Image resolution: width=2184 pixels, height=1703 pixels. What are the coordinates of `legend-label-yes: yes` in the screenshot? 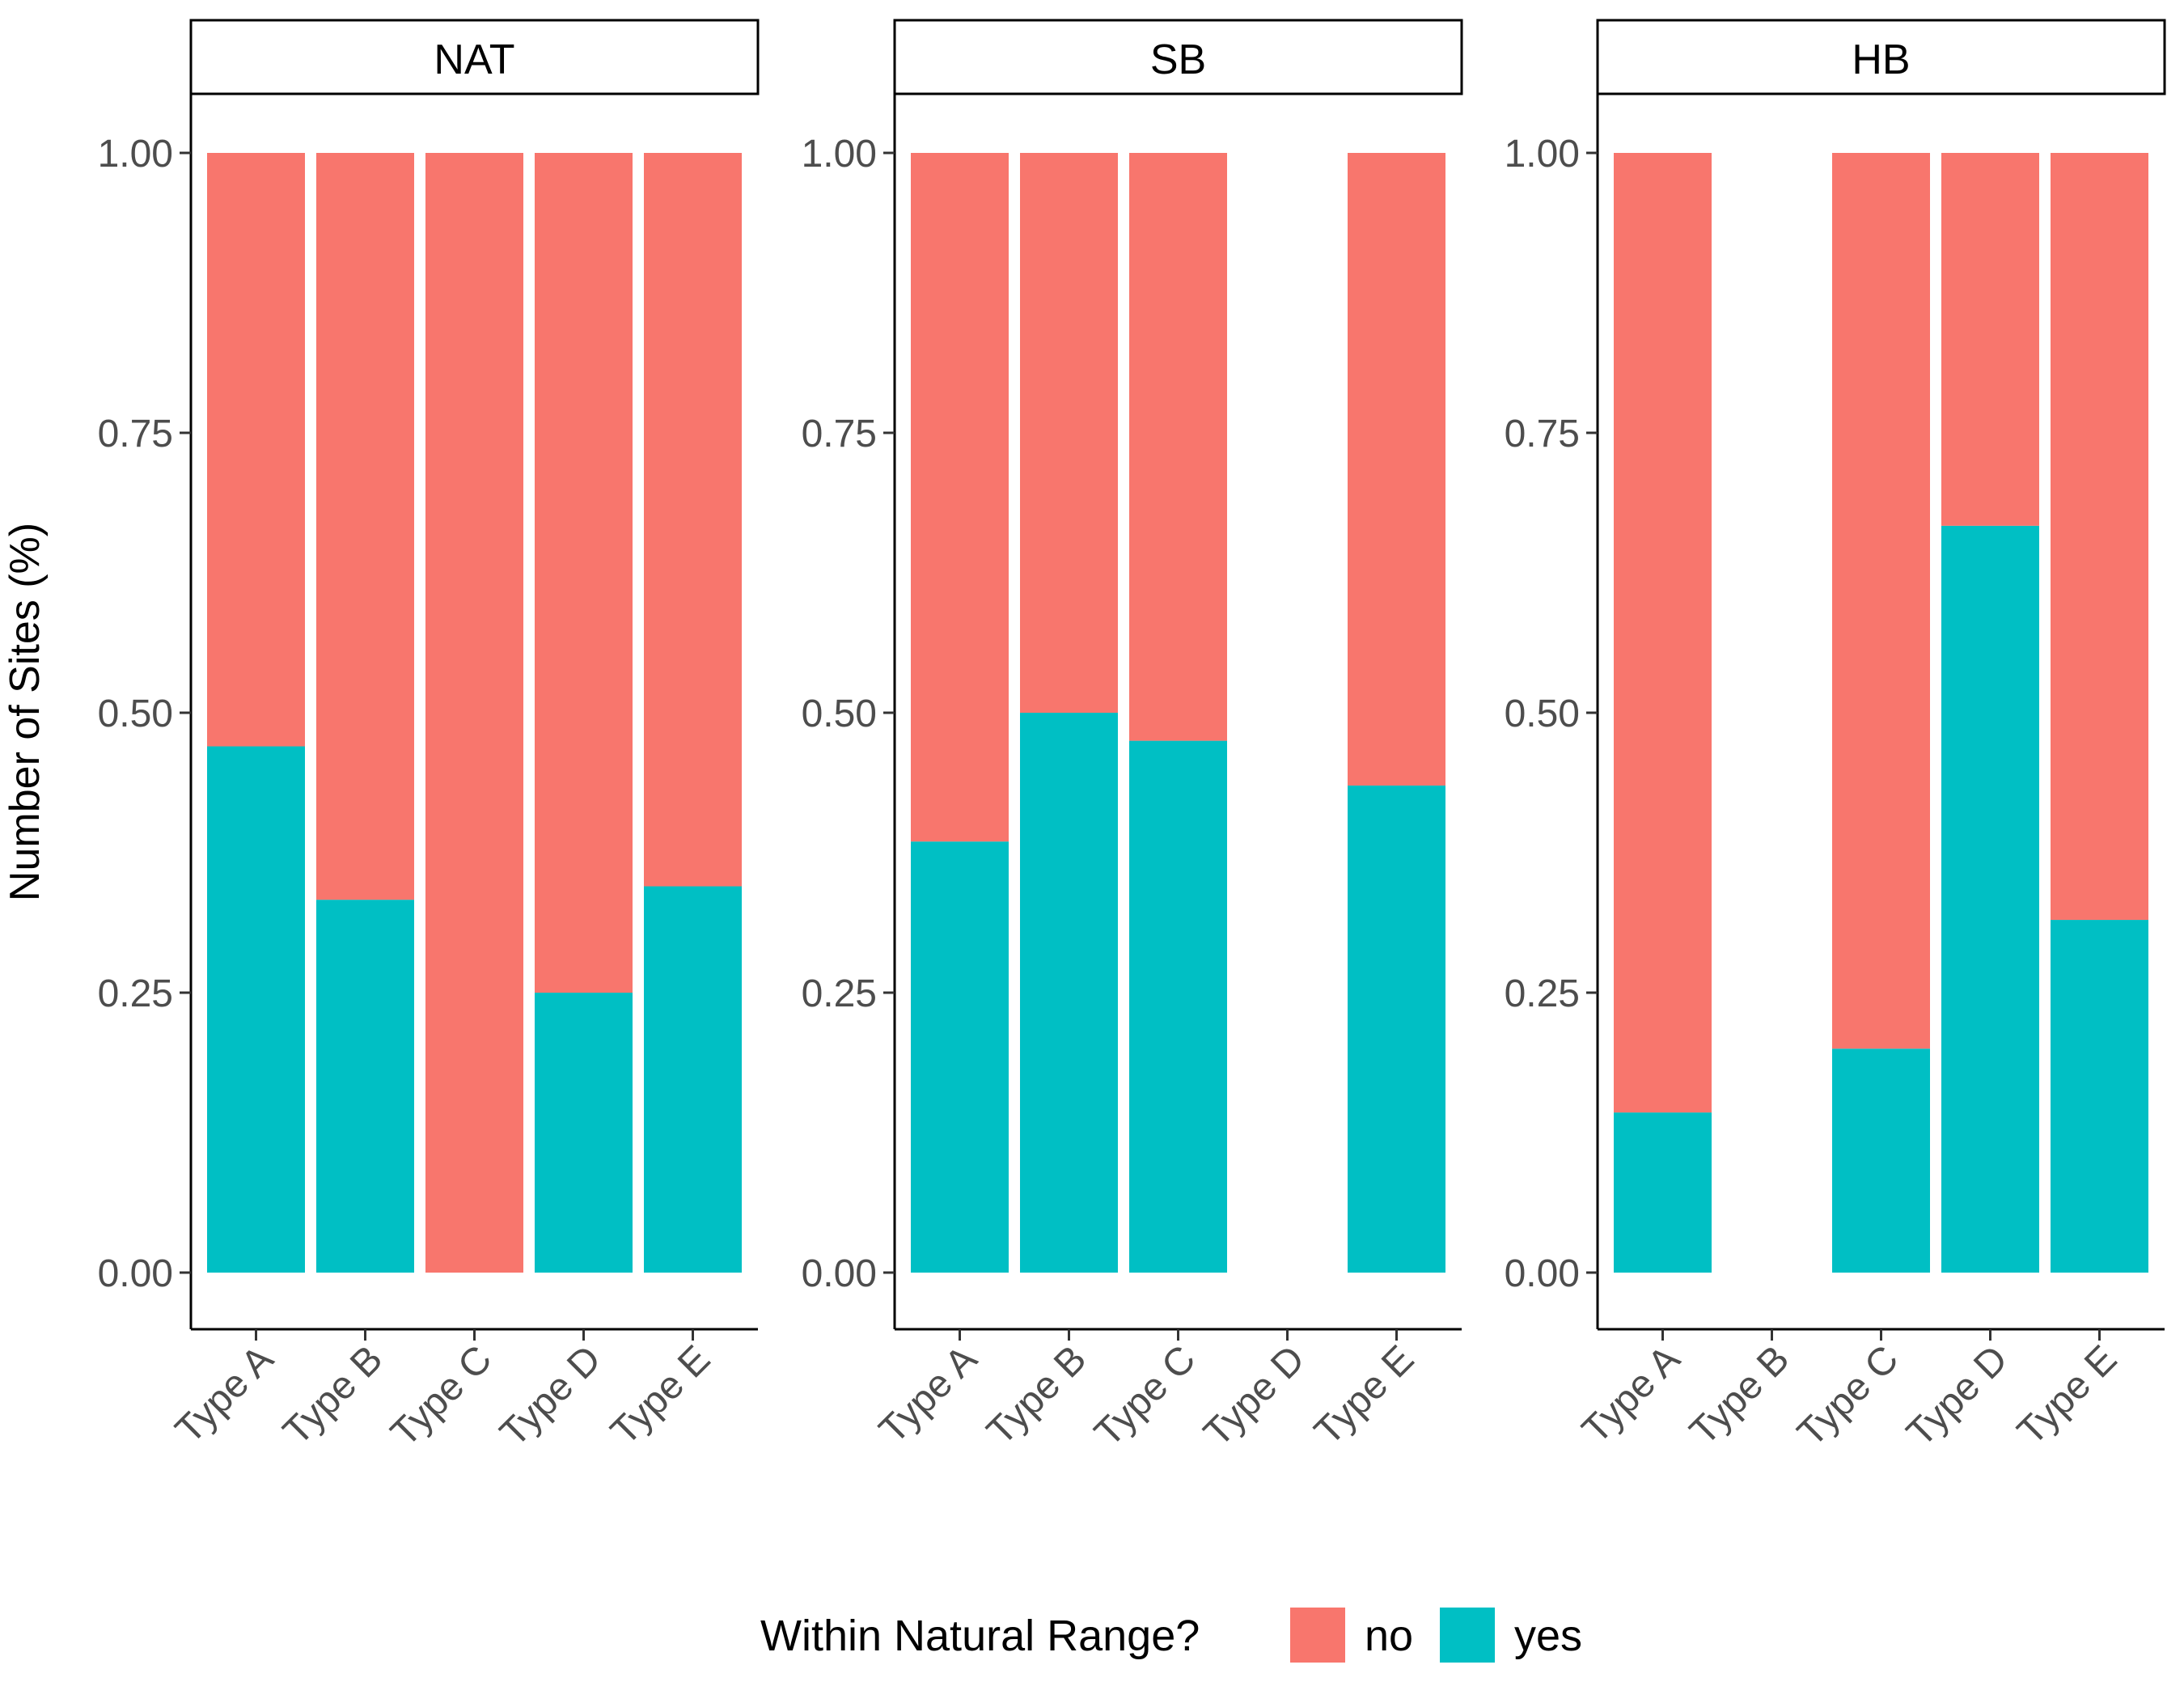 It's located at (1548, 1636).